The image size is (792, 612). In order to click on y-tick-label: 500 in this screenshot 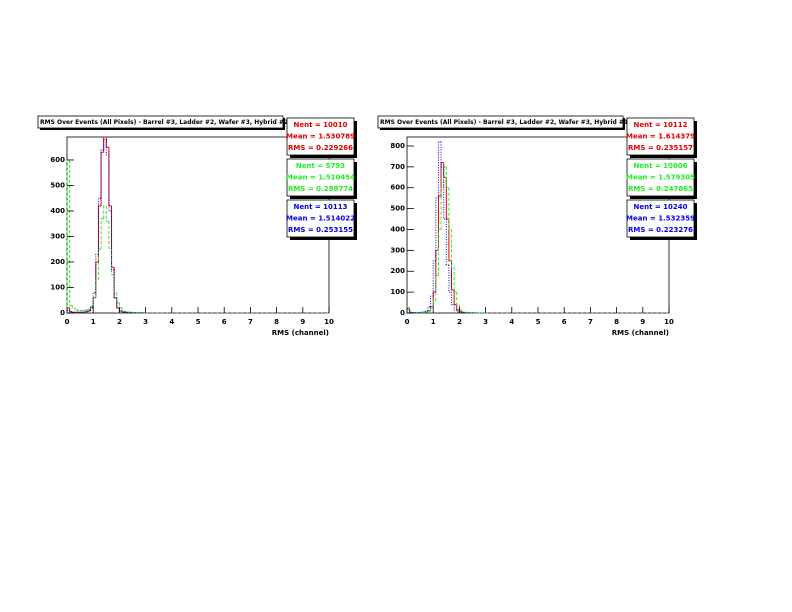, I will do `click(397, 209)`.